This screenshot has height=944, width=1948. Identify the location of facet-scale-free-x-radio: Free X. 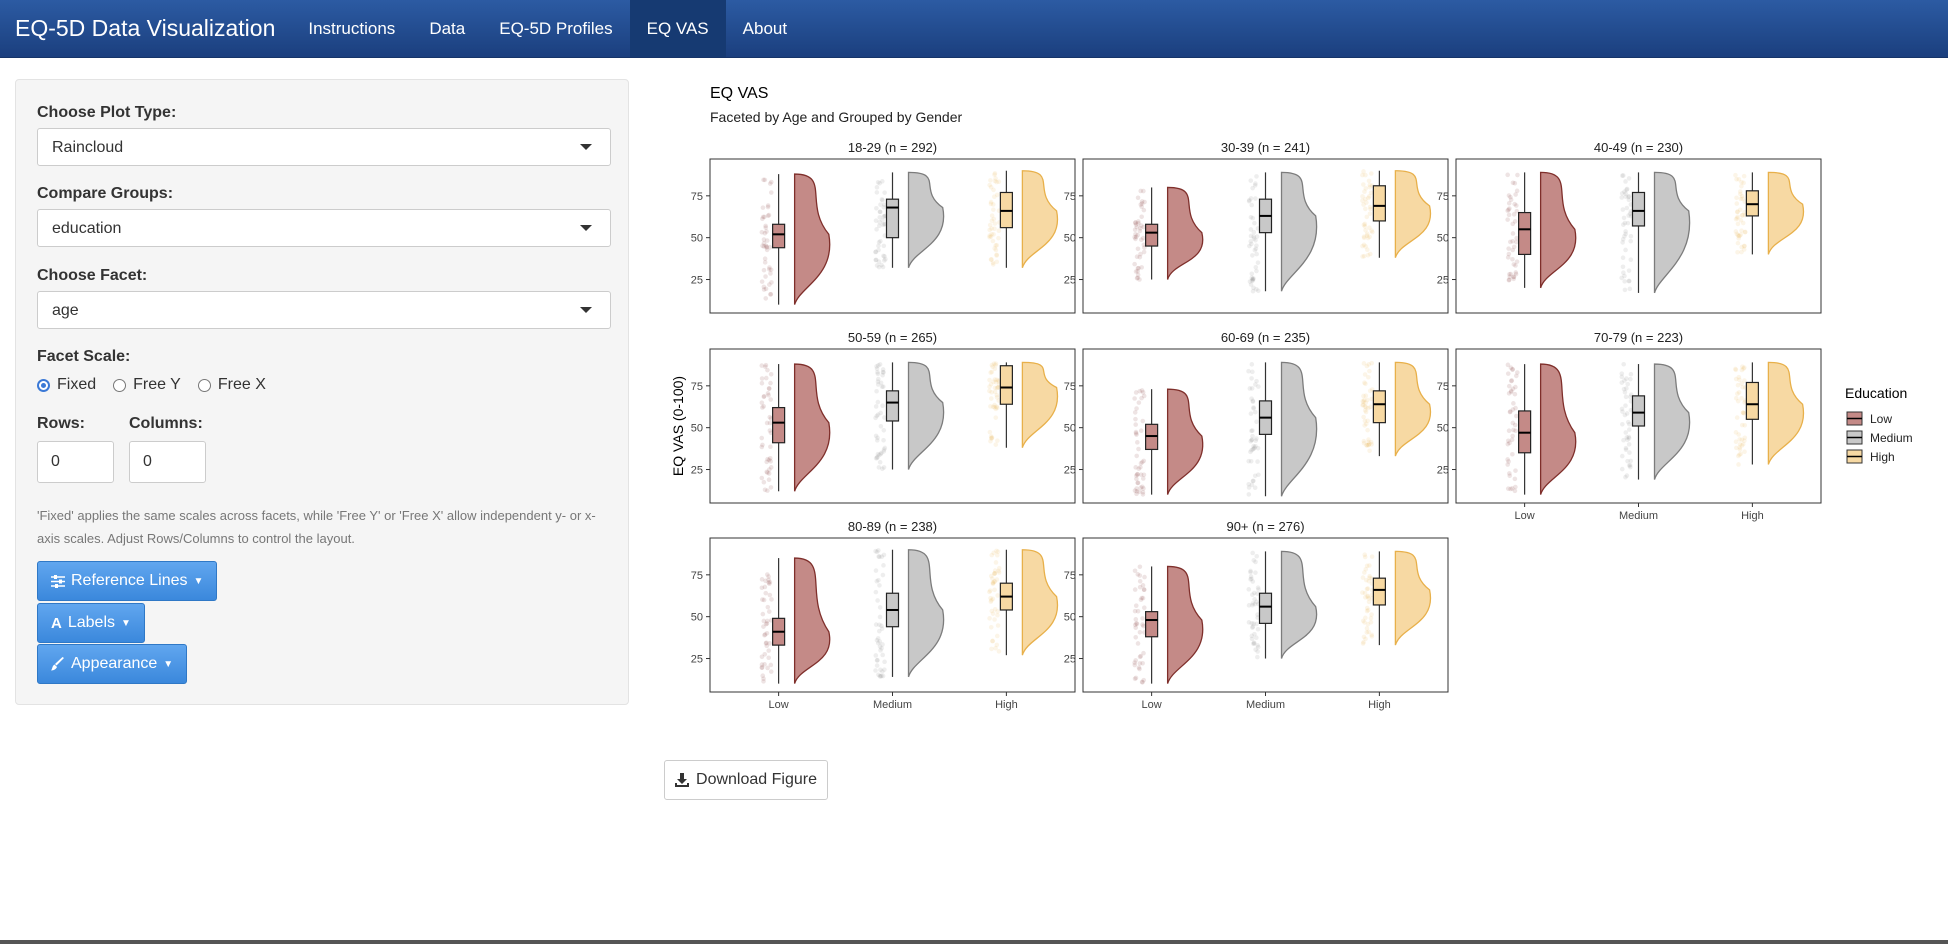
(231, 385).